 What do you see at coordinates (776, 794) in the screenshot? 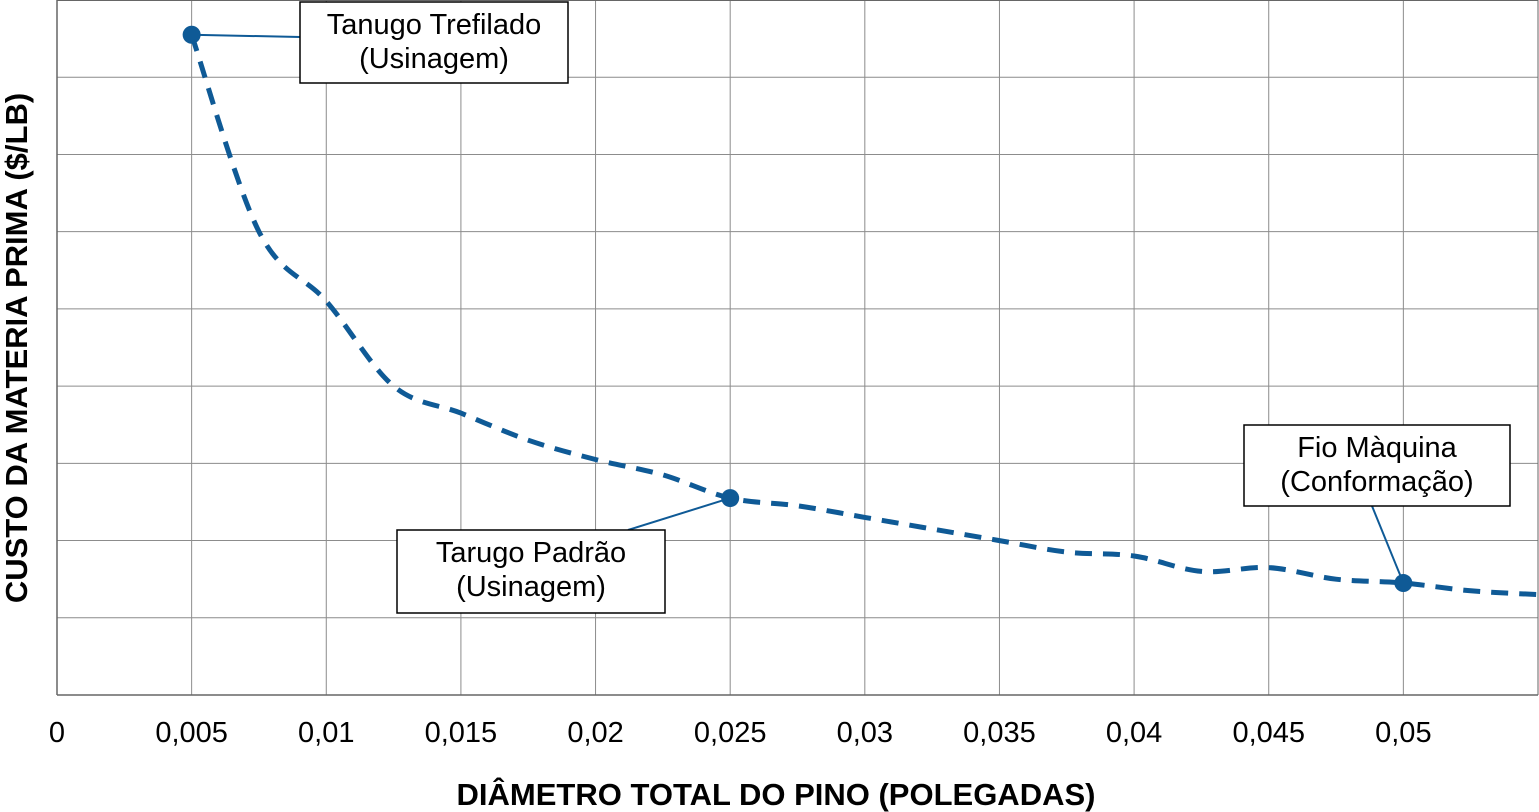
I see `x-axis-title: DIÂMETRO TOTAL DO PINO (POLEGADAS)` at bounding box center [776, 794].